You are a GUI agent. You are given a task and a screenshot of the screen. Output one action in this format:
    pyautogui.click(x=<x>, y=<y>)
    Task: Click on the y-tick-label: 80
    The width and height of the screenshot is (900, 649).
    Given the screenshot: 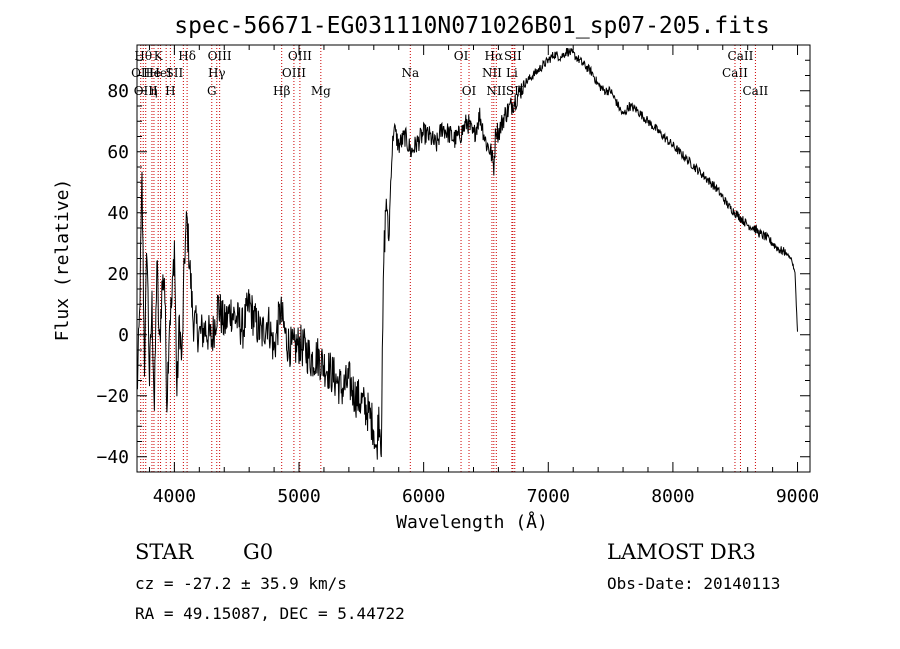 What is the action you would take?
    pyautogui.click(x=118, y=91)
    